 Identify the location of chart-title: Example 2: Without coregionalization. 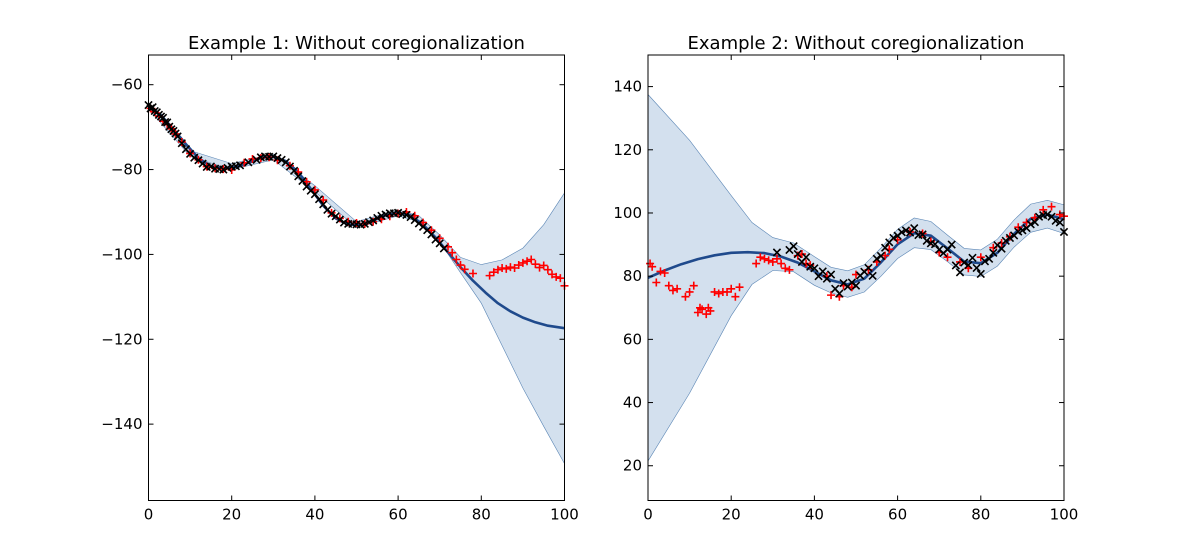
(856, 43).